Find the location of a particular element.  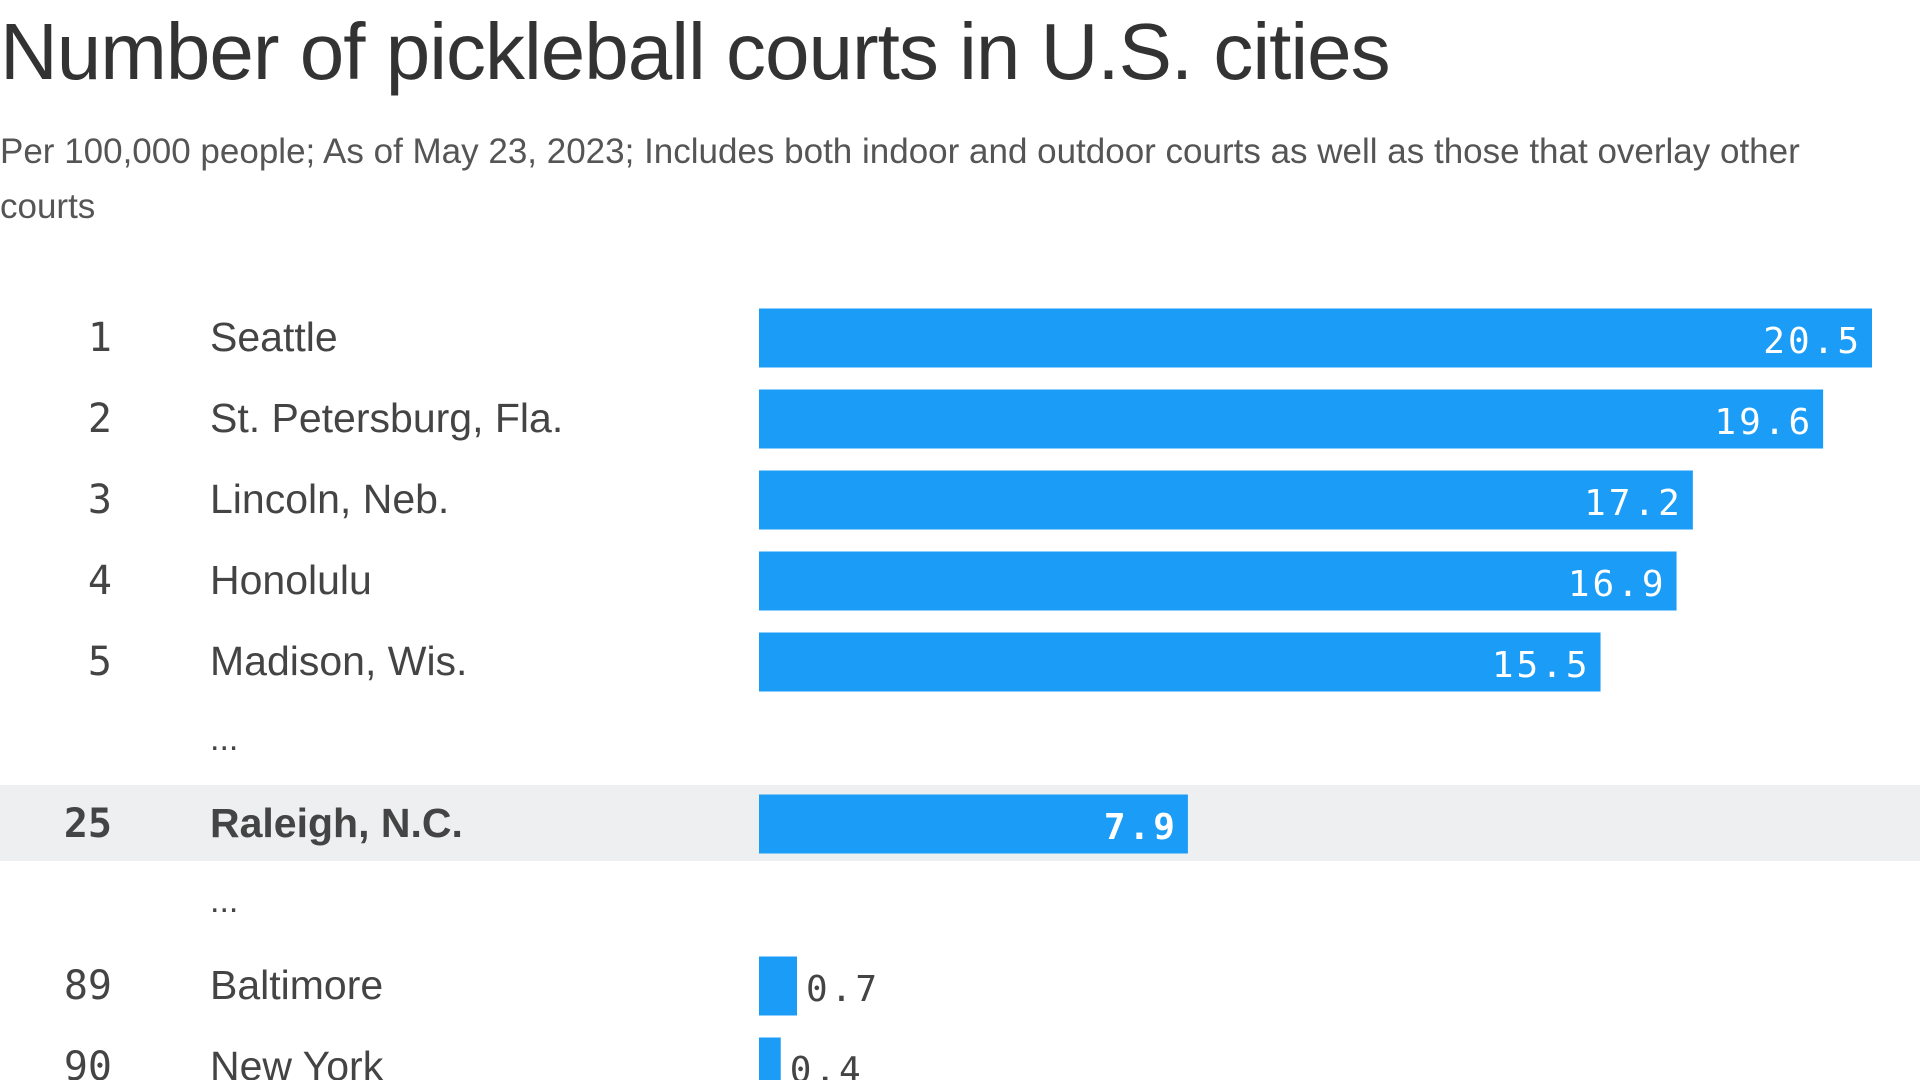

rank-label: 2 is located at coordinates (100, 419).